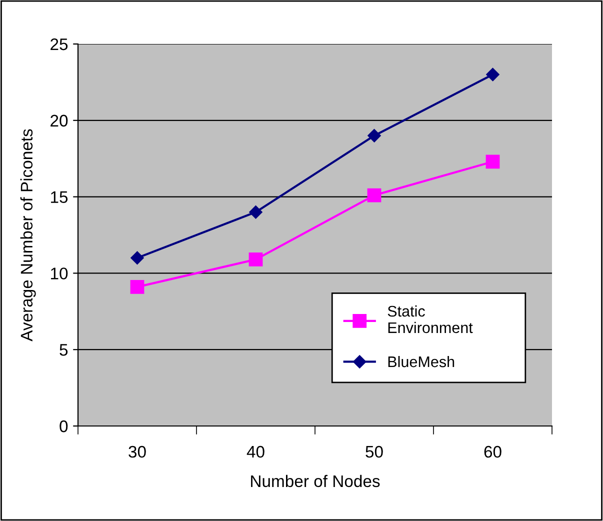  Describe the element at coordinates (59, 274) in the screenshot. I see `y-tick-label: 10` at that location.